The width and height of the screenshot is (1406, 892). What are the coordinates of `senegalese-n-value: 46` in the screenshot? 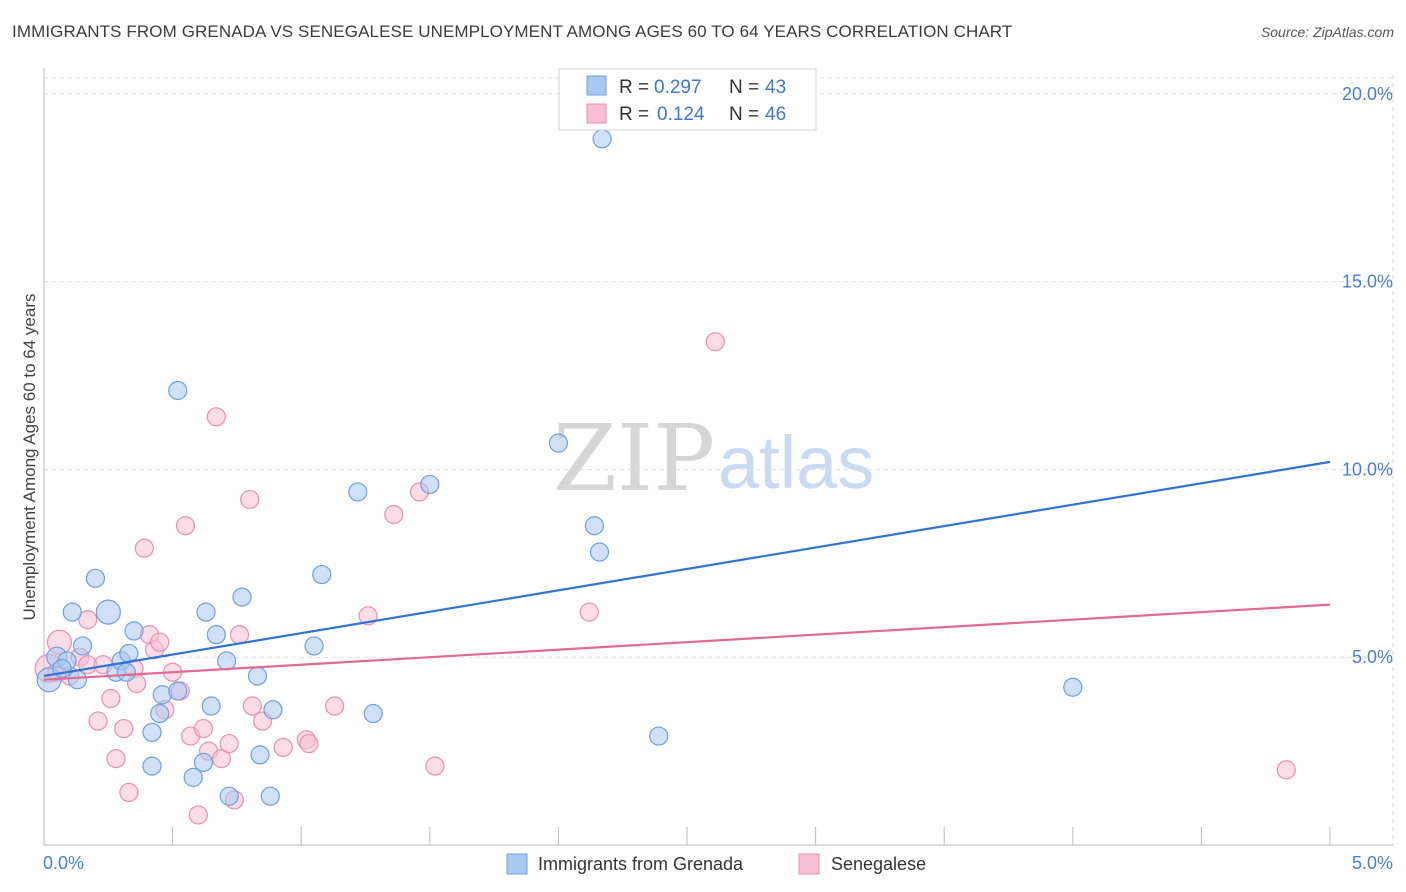 It's located at (775, 114).